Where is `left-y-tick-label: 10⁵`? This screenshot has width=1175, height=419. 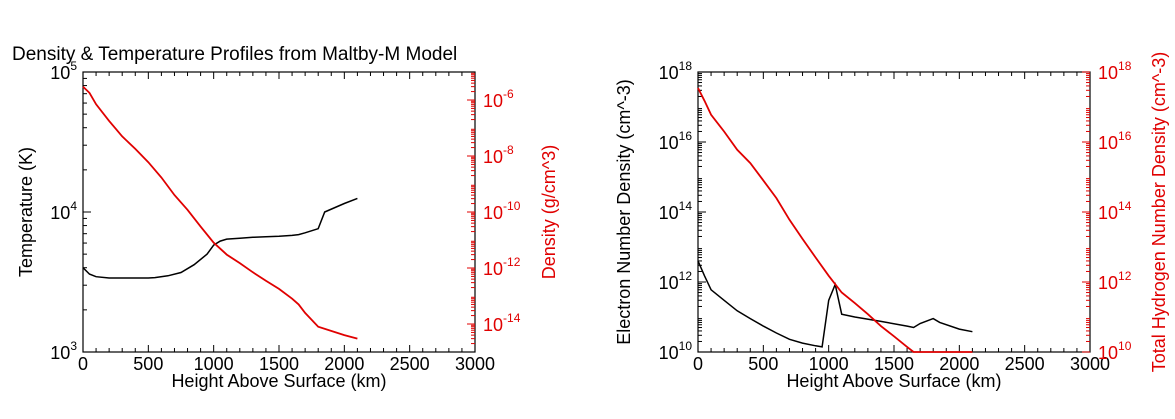
left-y-tick-label: 10⁵ is located at coordinates (63, 71).